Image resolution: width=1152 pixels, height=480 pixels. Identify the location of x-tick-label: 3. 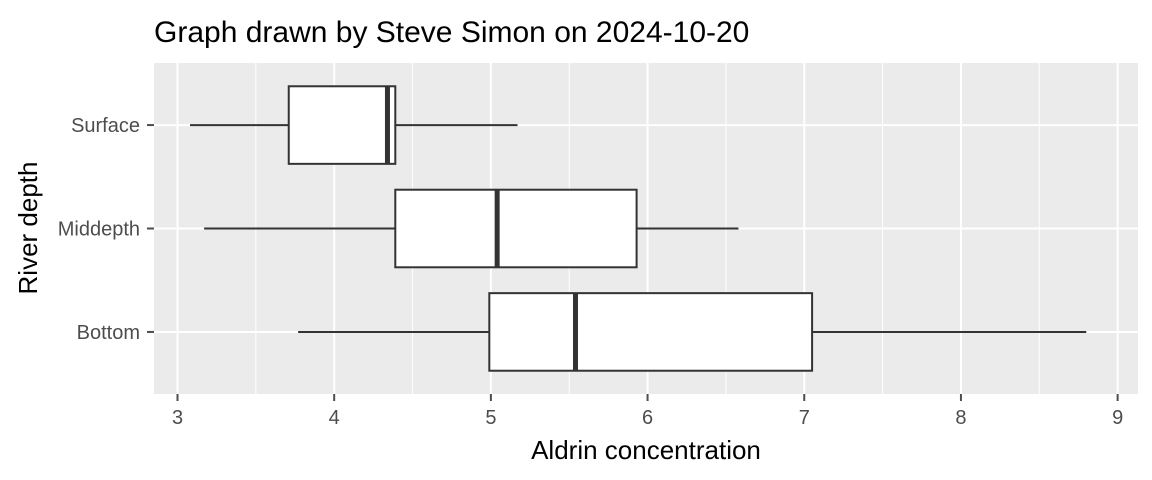
(177, 418).